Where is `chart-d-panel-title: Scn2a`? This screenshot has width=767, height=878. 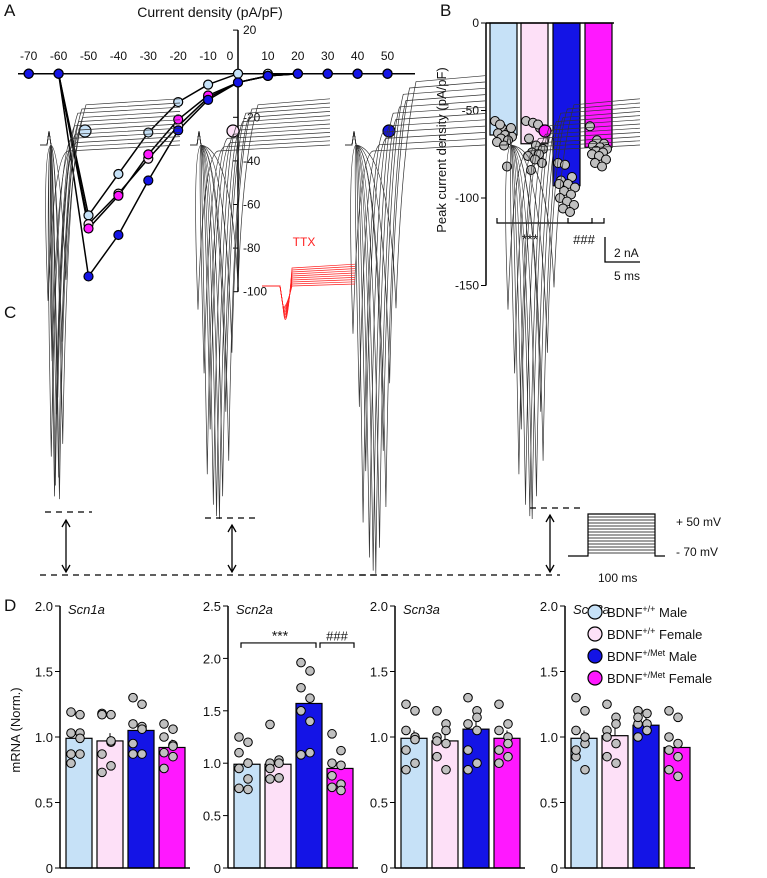 chart-d-panel-title: Scn2a is located at coordinates (254, 609).